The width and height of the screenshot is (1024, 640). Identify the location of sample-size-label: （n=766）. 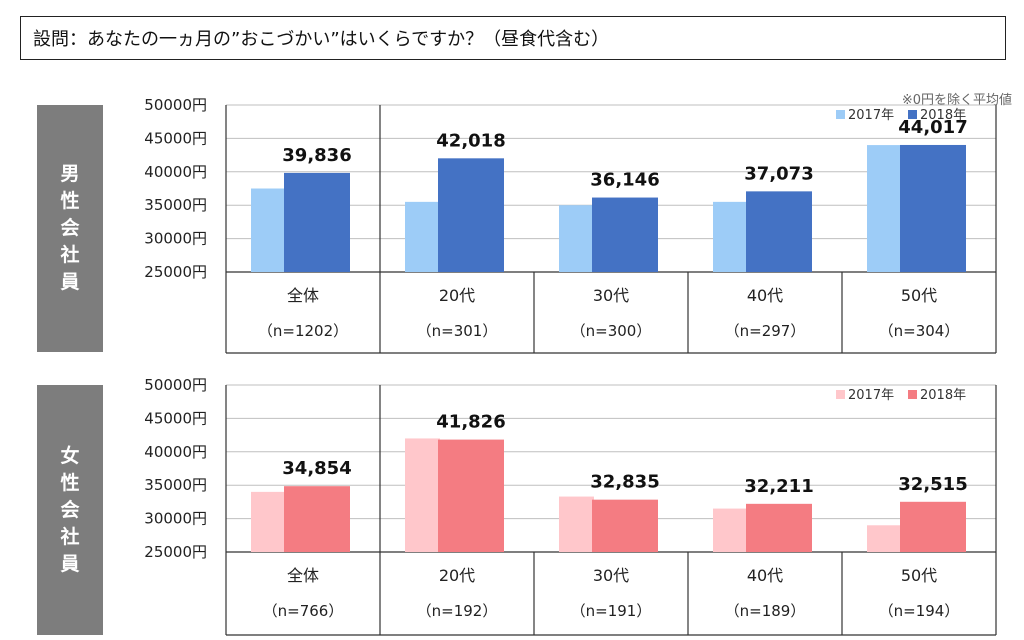
(303, 611).